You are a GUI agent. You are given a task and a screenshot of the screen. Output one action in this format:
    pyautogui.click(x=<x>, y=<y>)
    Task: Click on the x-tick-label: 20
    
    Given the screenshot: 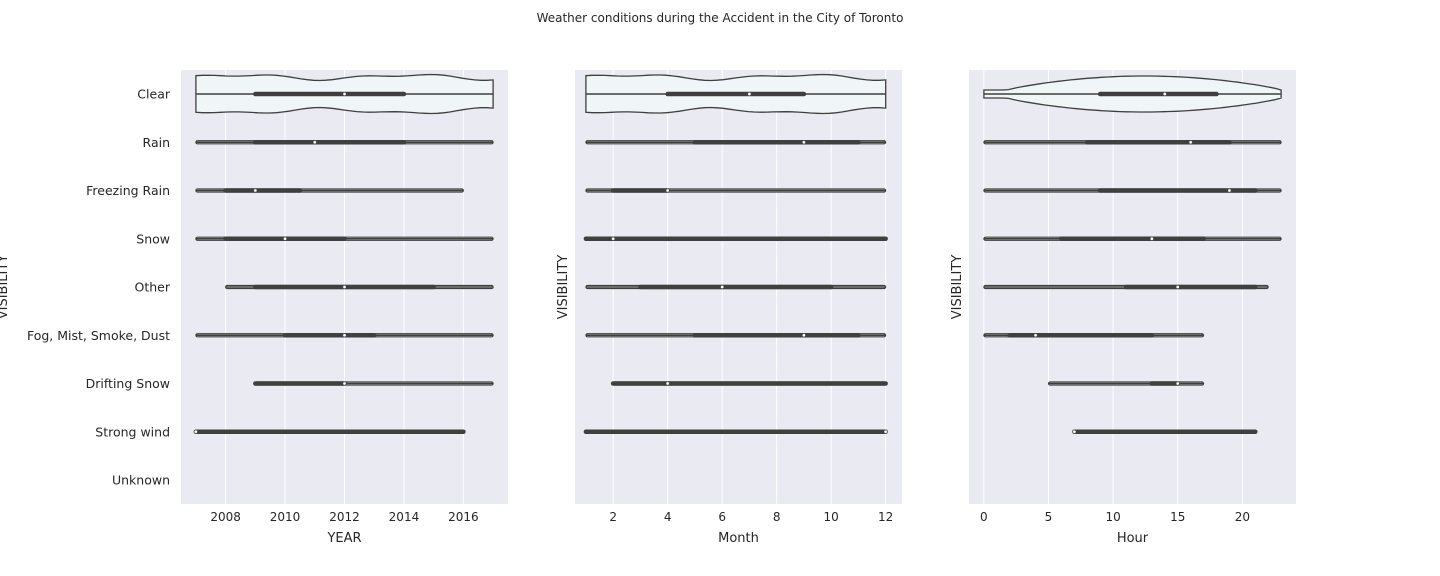 What is the action you would take?
    pyautogui.click(x=1242, y=517)
    